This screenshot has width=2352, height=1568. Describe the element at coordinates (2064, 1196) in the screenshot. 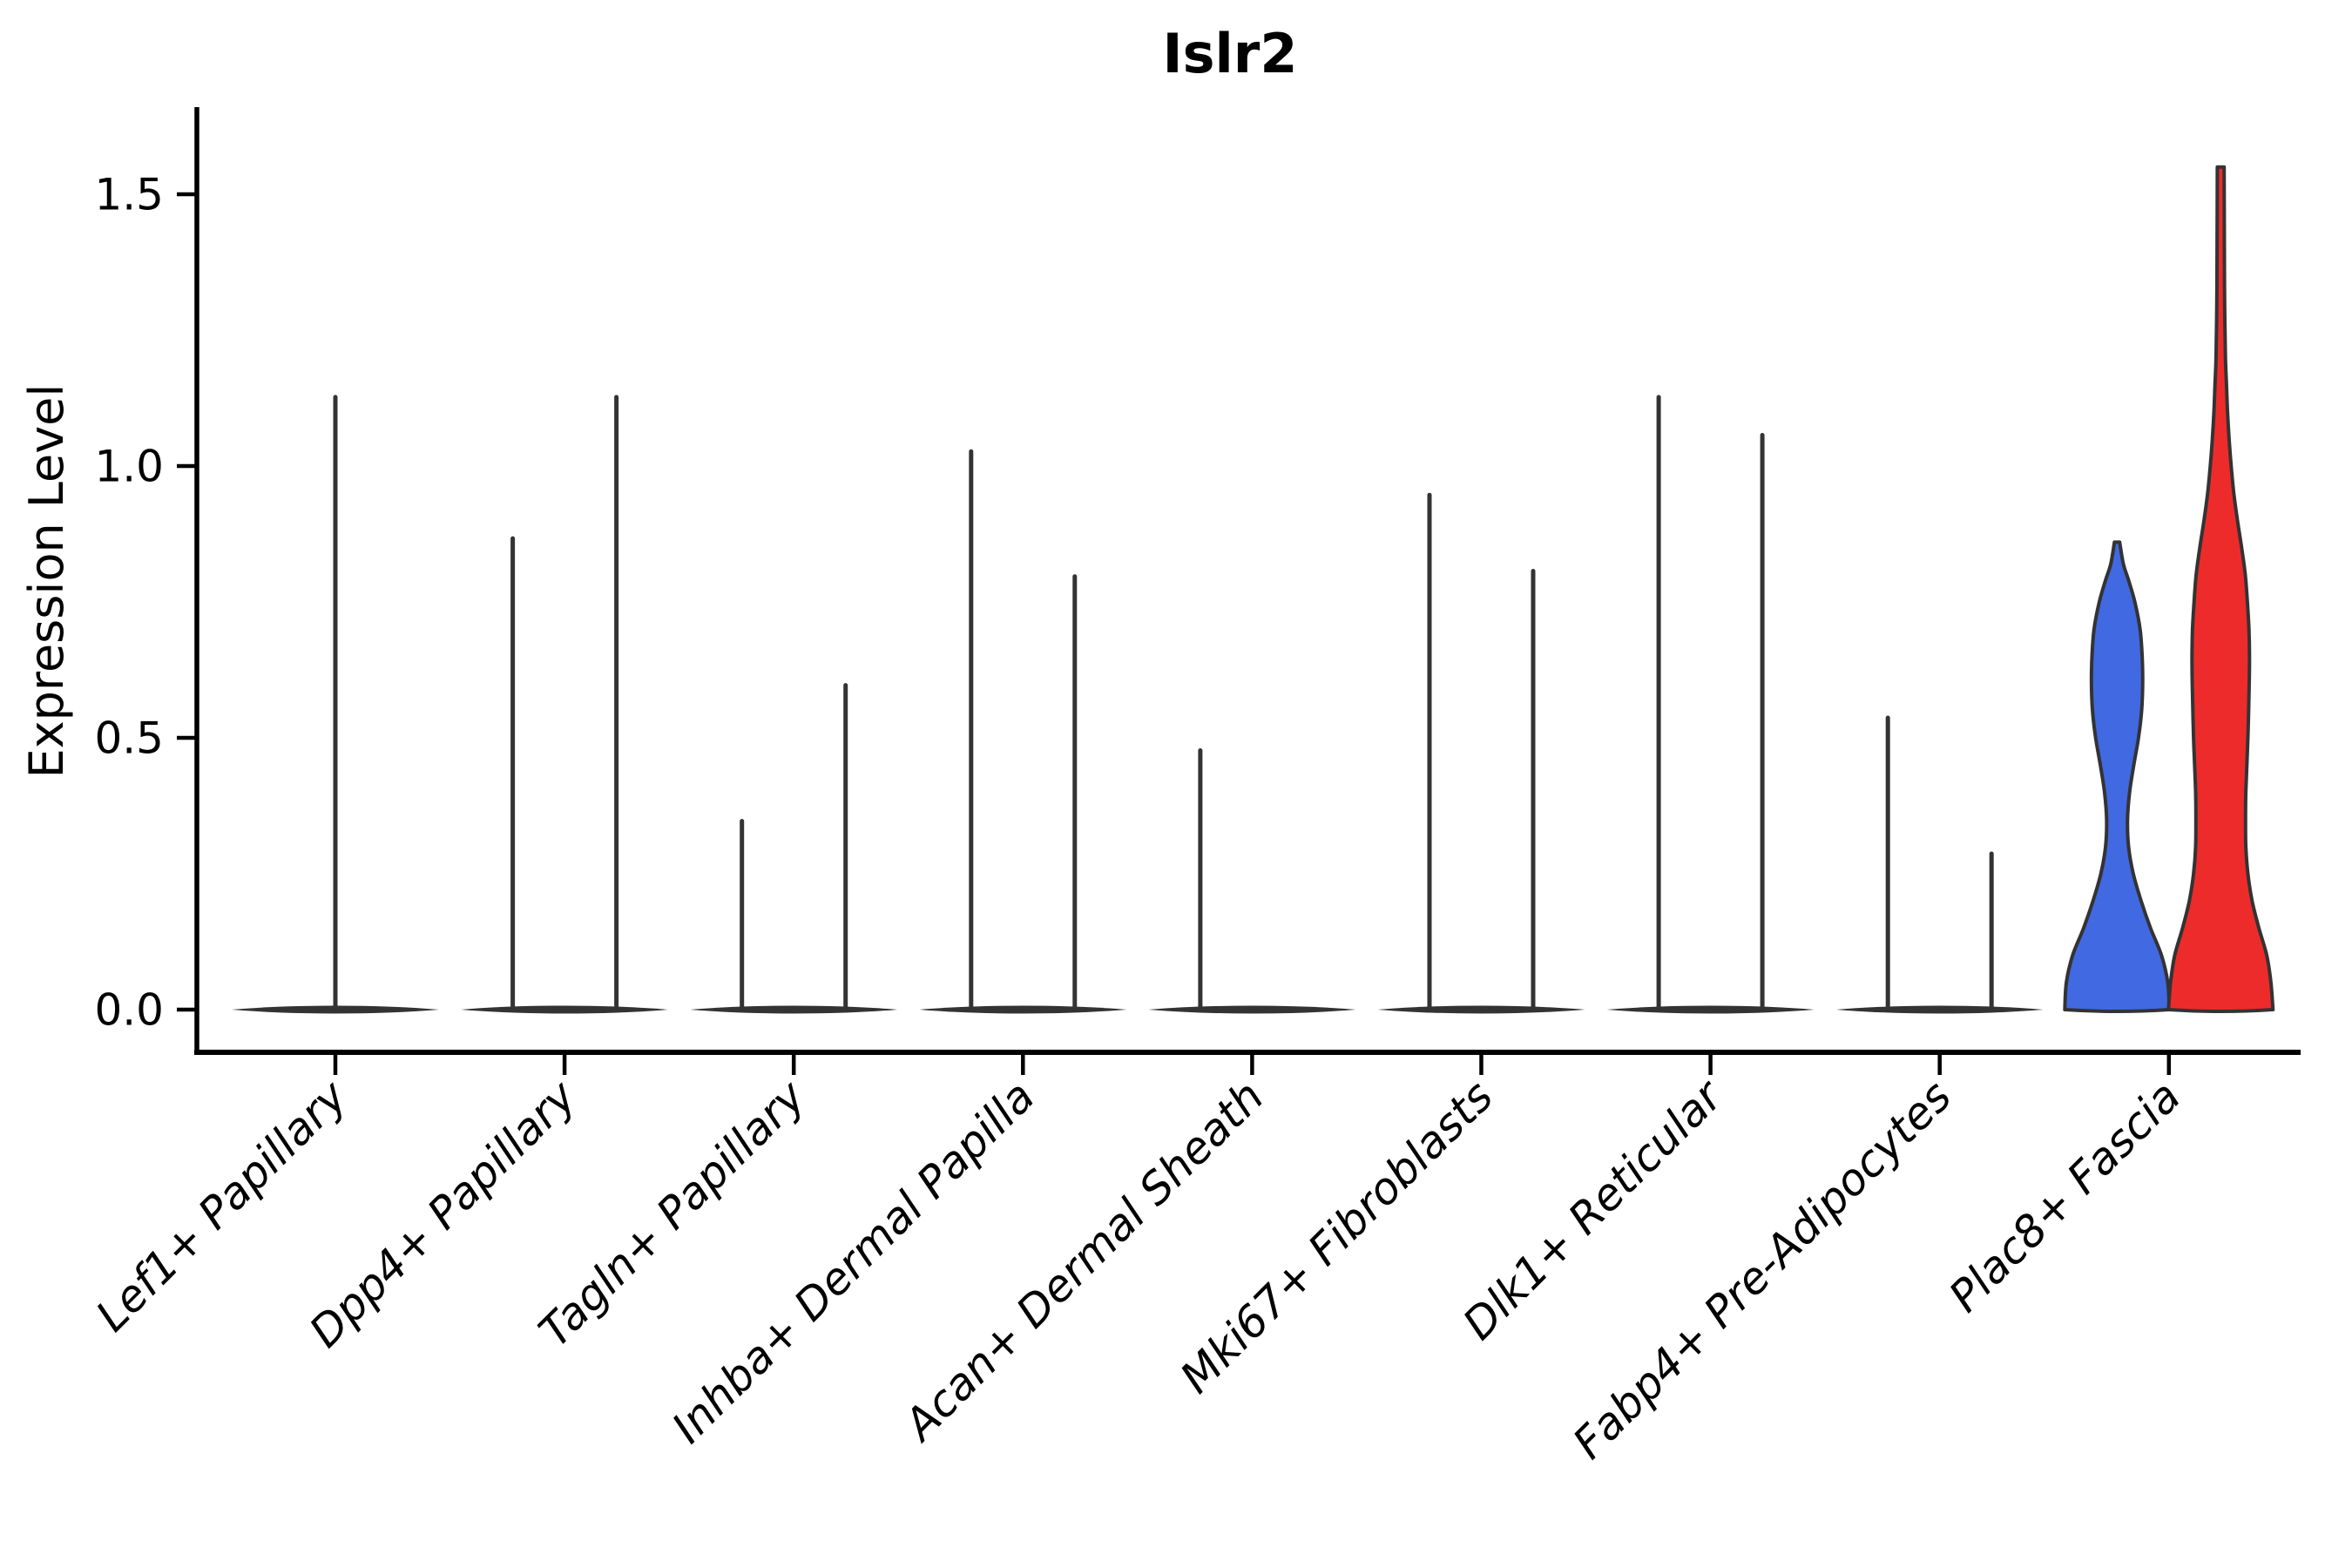

I see `x-tick-label: Plac8+ Fascia` at that location.